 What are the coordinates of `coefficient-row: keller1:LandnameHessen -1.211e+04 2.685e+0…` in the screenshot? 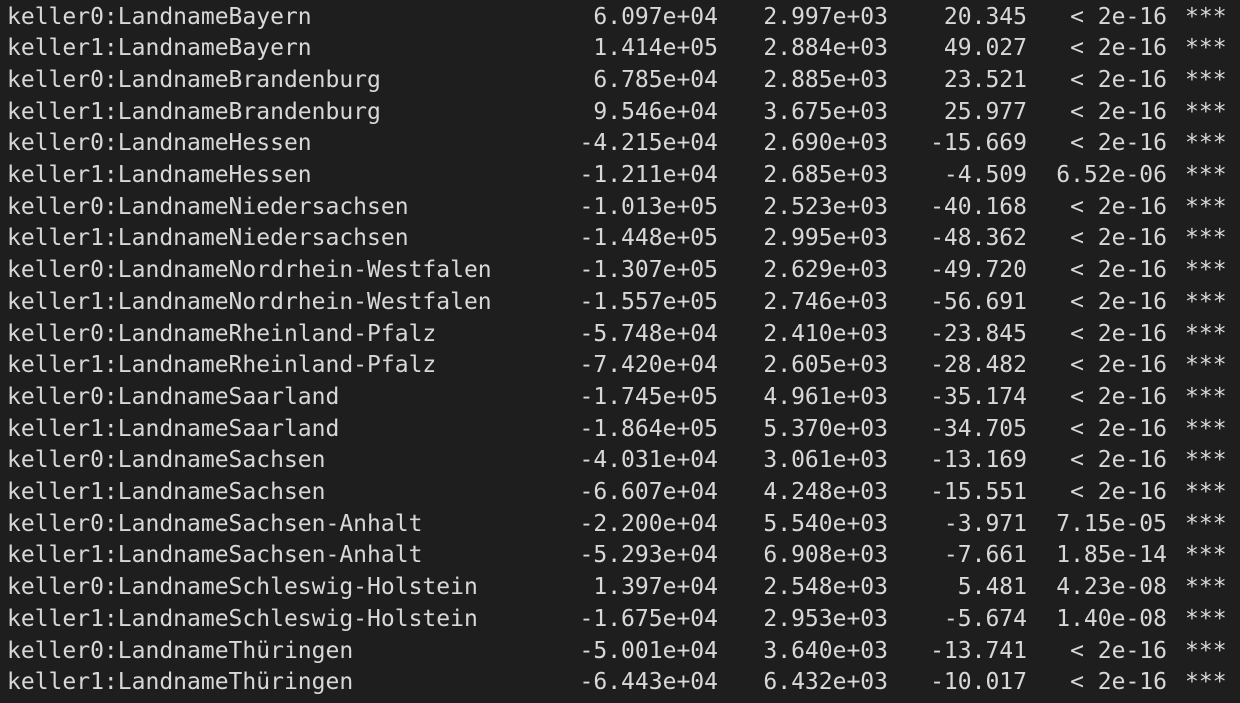 It's located at (620, 176).